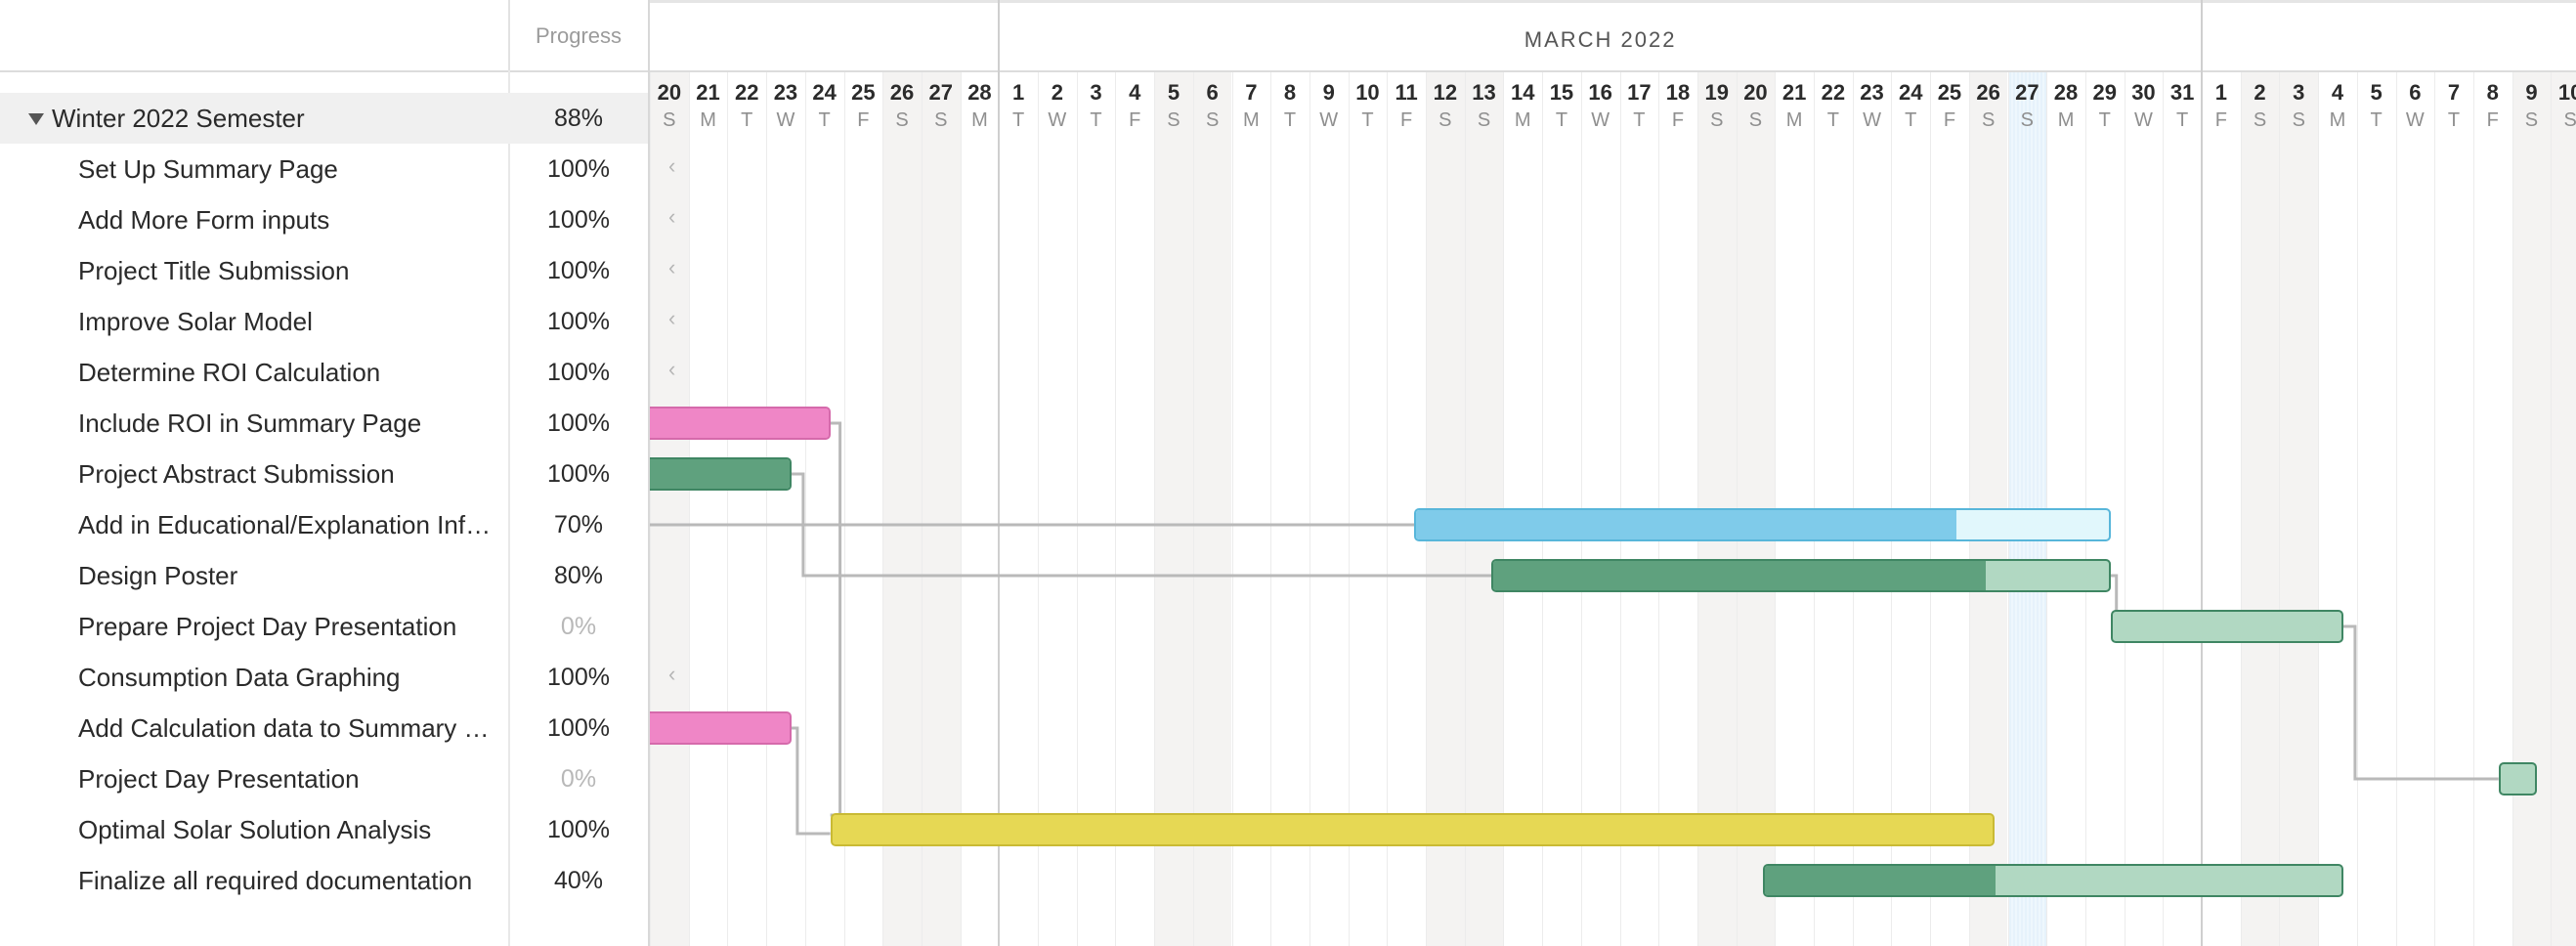 The image size is (2576, 946). What do you see at coordinates (2027, 93) in the screenshot?
I see `day-number: 27` at bounding box center [2027, 93].